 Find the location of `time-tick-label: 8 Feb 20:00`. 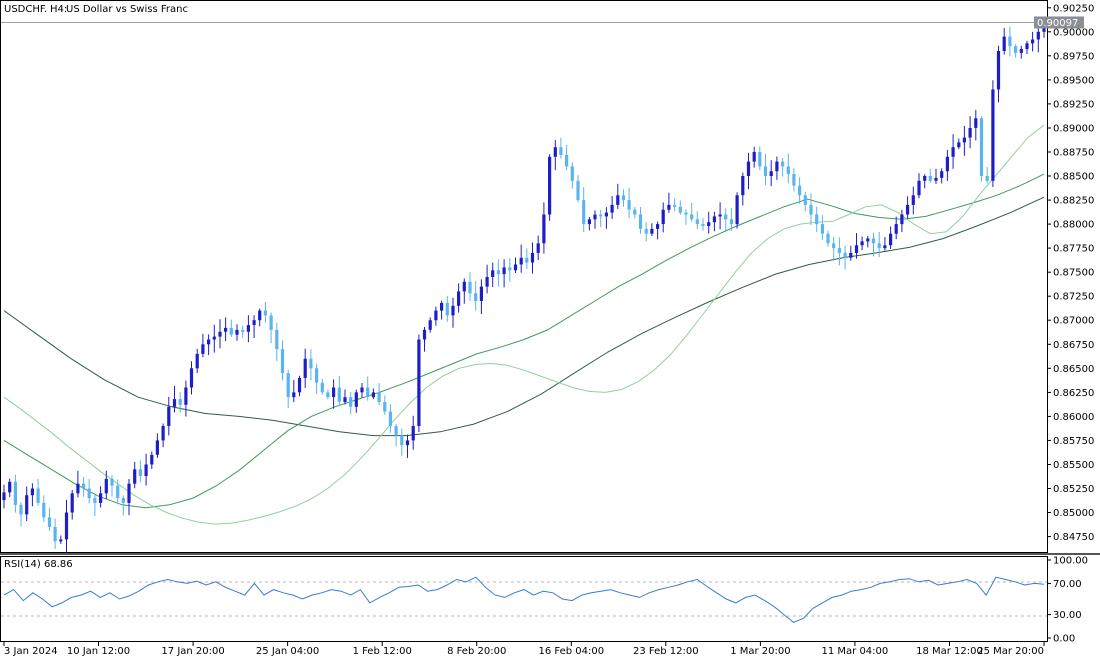

time-tick-label: 8 Feb 20:00 is located at coordinates (476, 651).